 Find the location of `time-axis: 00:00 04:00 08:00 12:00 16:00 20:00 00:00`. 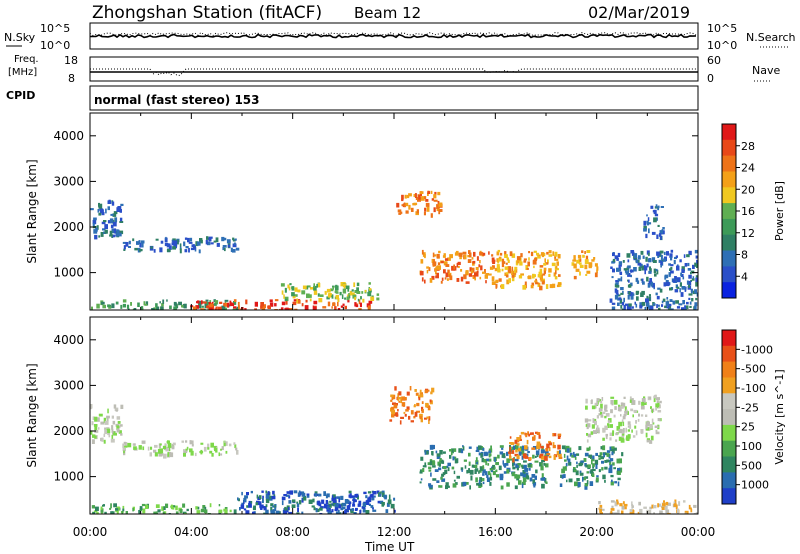

time-axis: 00:00 04:00 08:00 12:00 16:00 20:00 00:00 is located at coordinates (394, 532).